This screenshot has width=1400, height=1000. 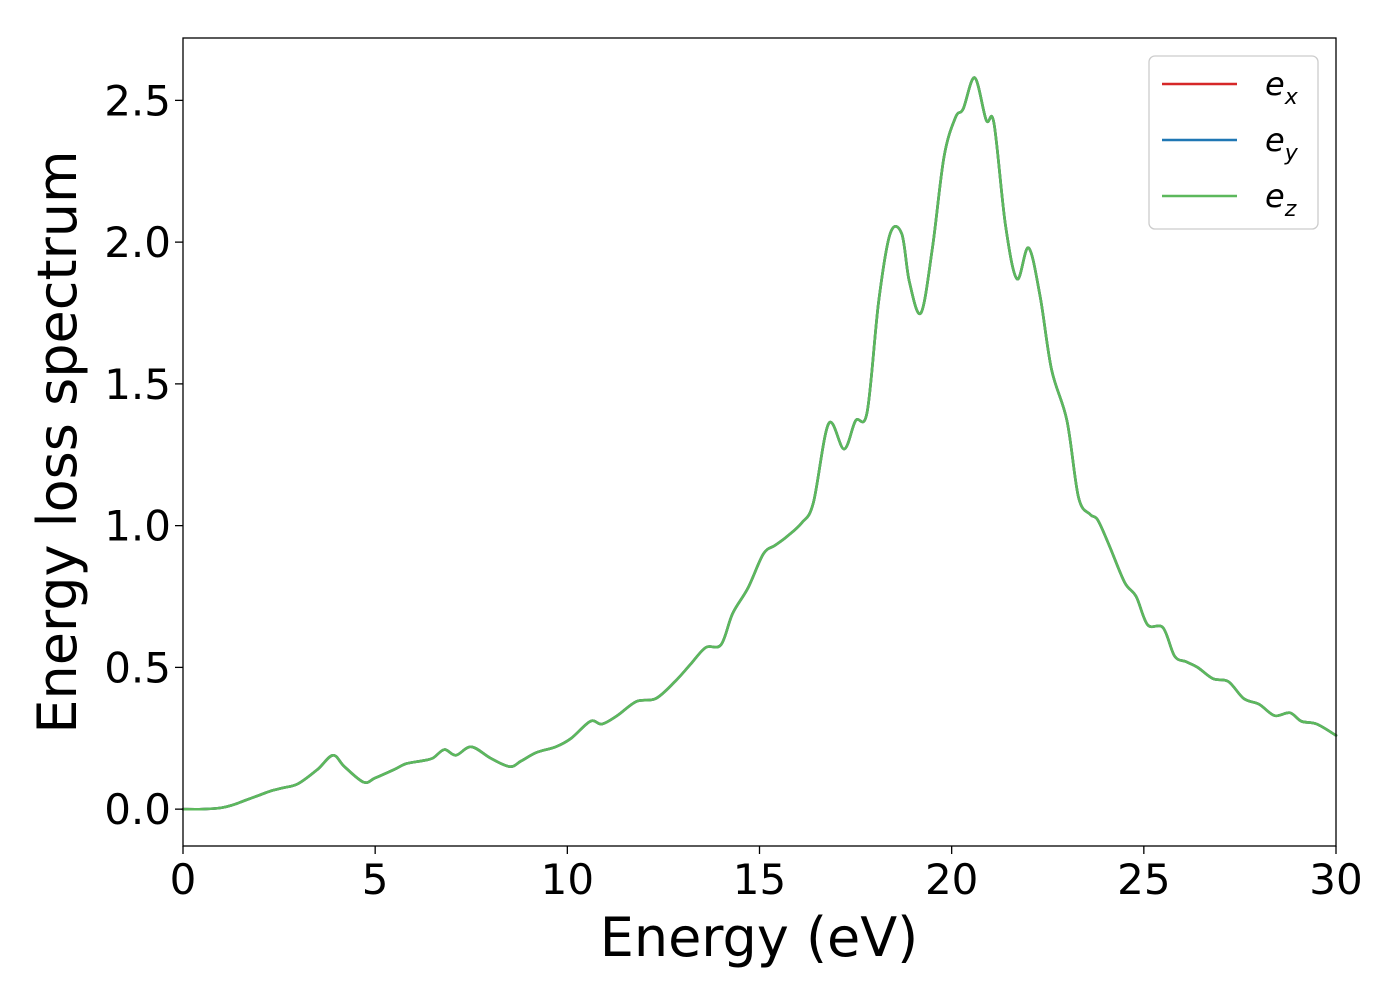 I want to click on x-tick-label: 25, so click(x=1143, y=879).